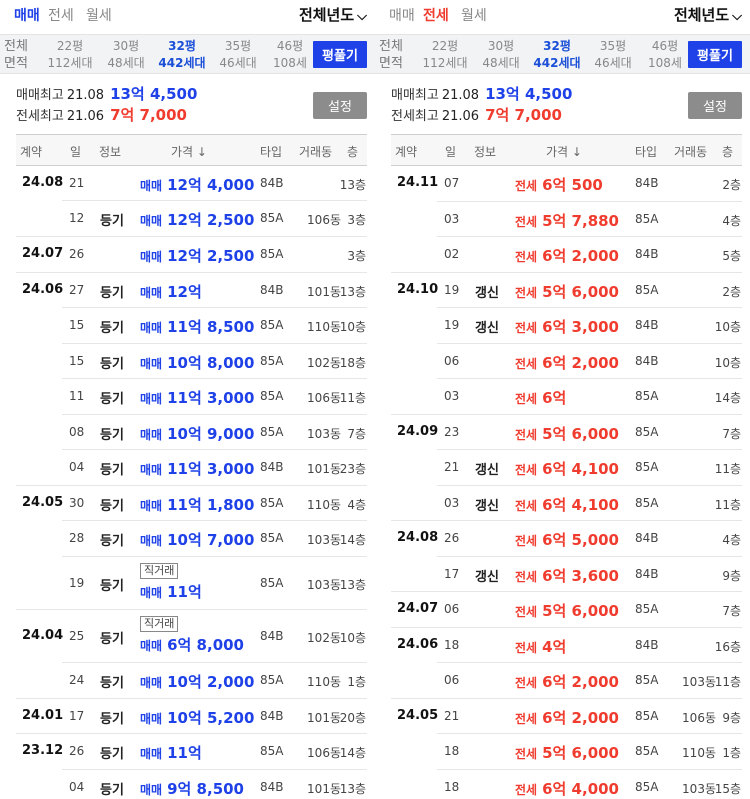  Describe the element at coordinates (184, 592) in the screenshot. I see `deal-price: 11억` at that location.